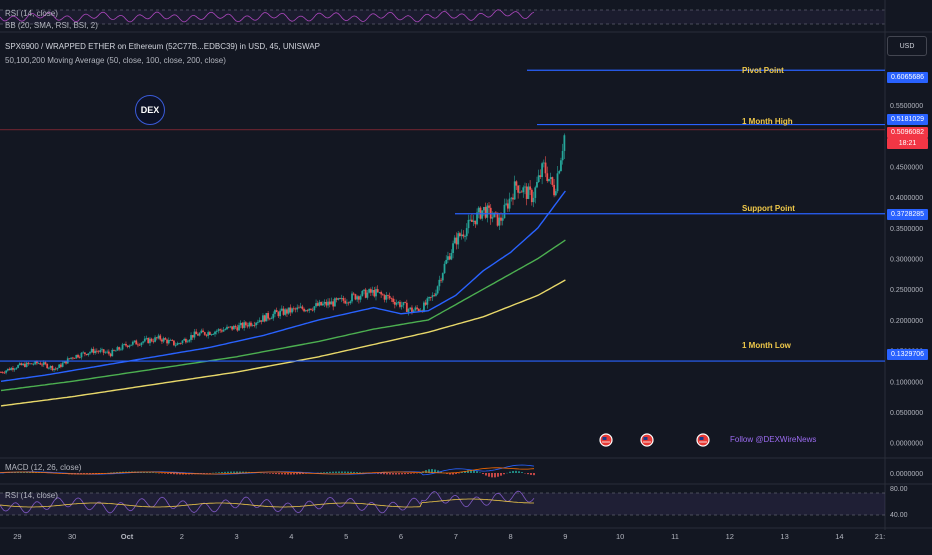 The image size is (932, 555). What do you see at coordinates (646, 438) in the screenshot?
I see `us-flag-icon-canton` at bounding box center [646, 438].